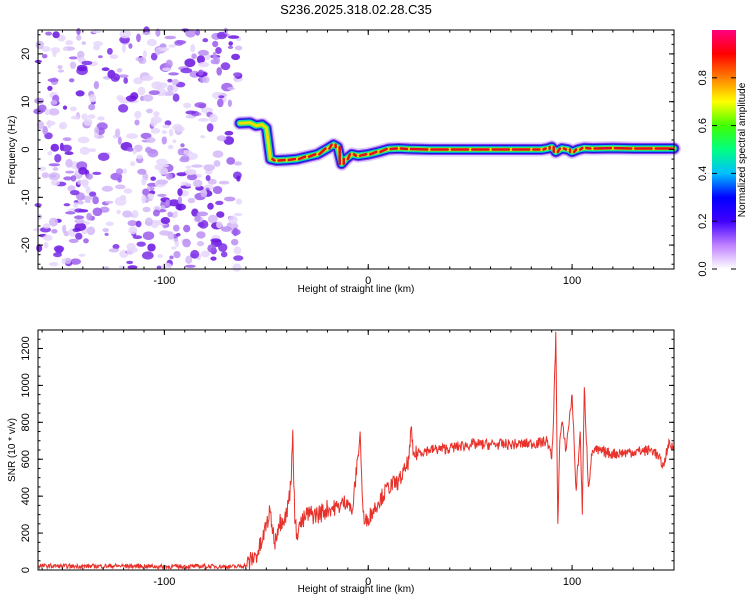 The width and height of the screenshot is (750, 600). What do you see at coordinates (138, 149) in the screenshot?
I see `heatmap-noise-region` at bounding box center [138, 149].